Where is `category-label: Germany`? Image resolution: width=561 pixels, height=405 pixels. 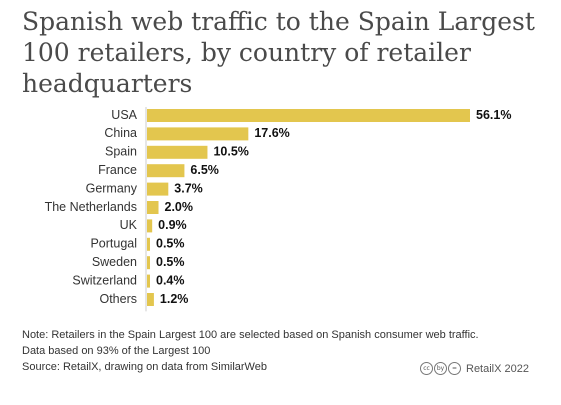
category-label: Germany is located at coordinates (112, 188).